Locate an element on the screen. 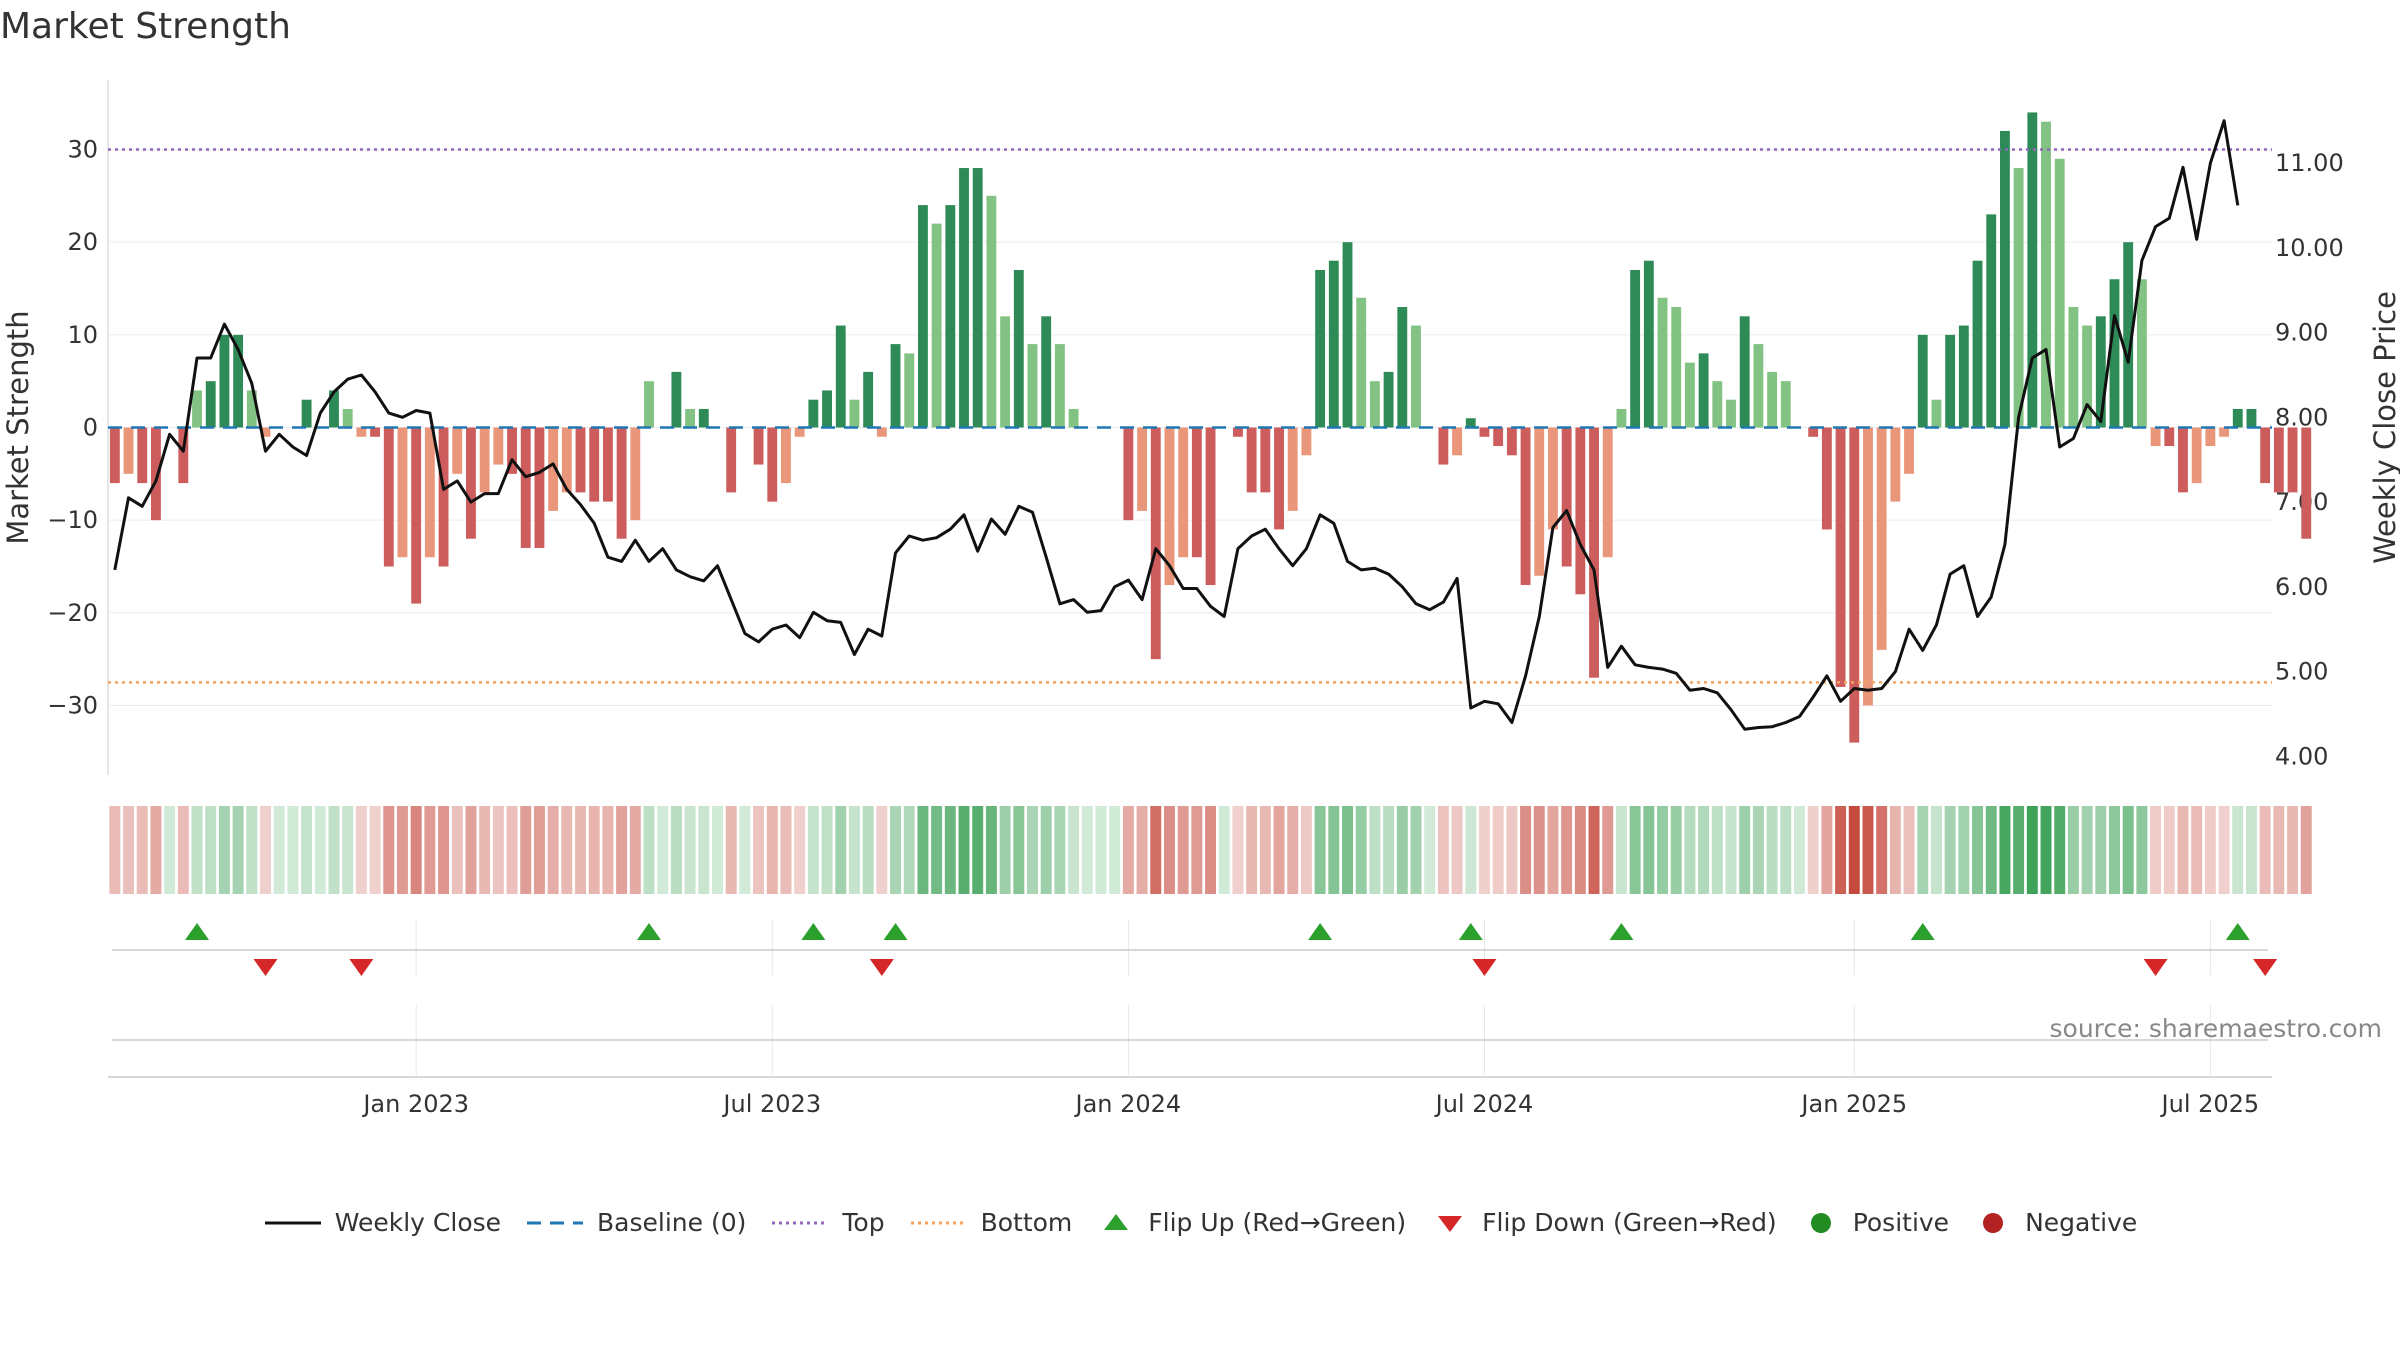 The image size is (2400, 1350). legend-item-negative: Negative is located at coordinates (2055, 1222).